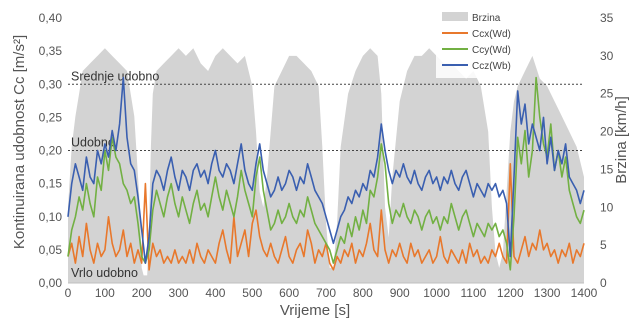 The height and width of the screenshot is (320, 636). Describe the element at coordinates (486, 18) in the screenshot. I see `legend-label-brzina: Brzina` at that location.